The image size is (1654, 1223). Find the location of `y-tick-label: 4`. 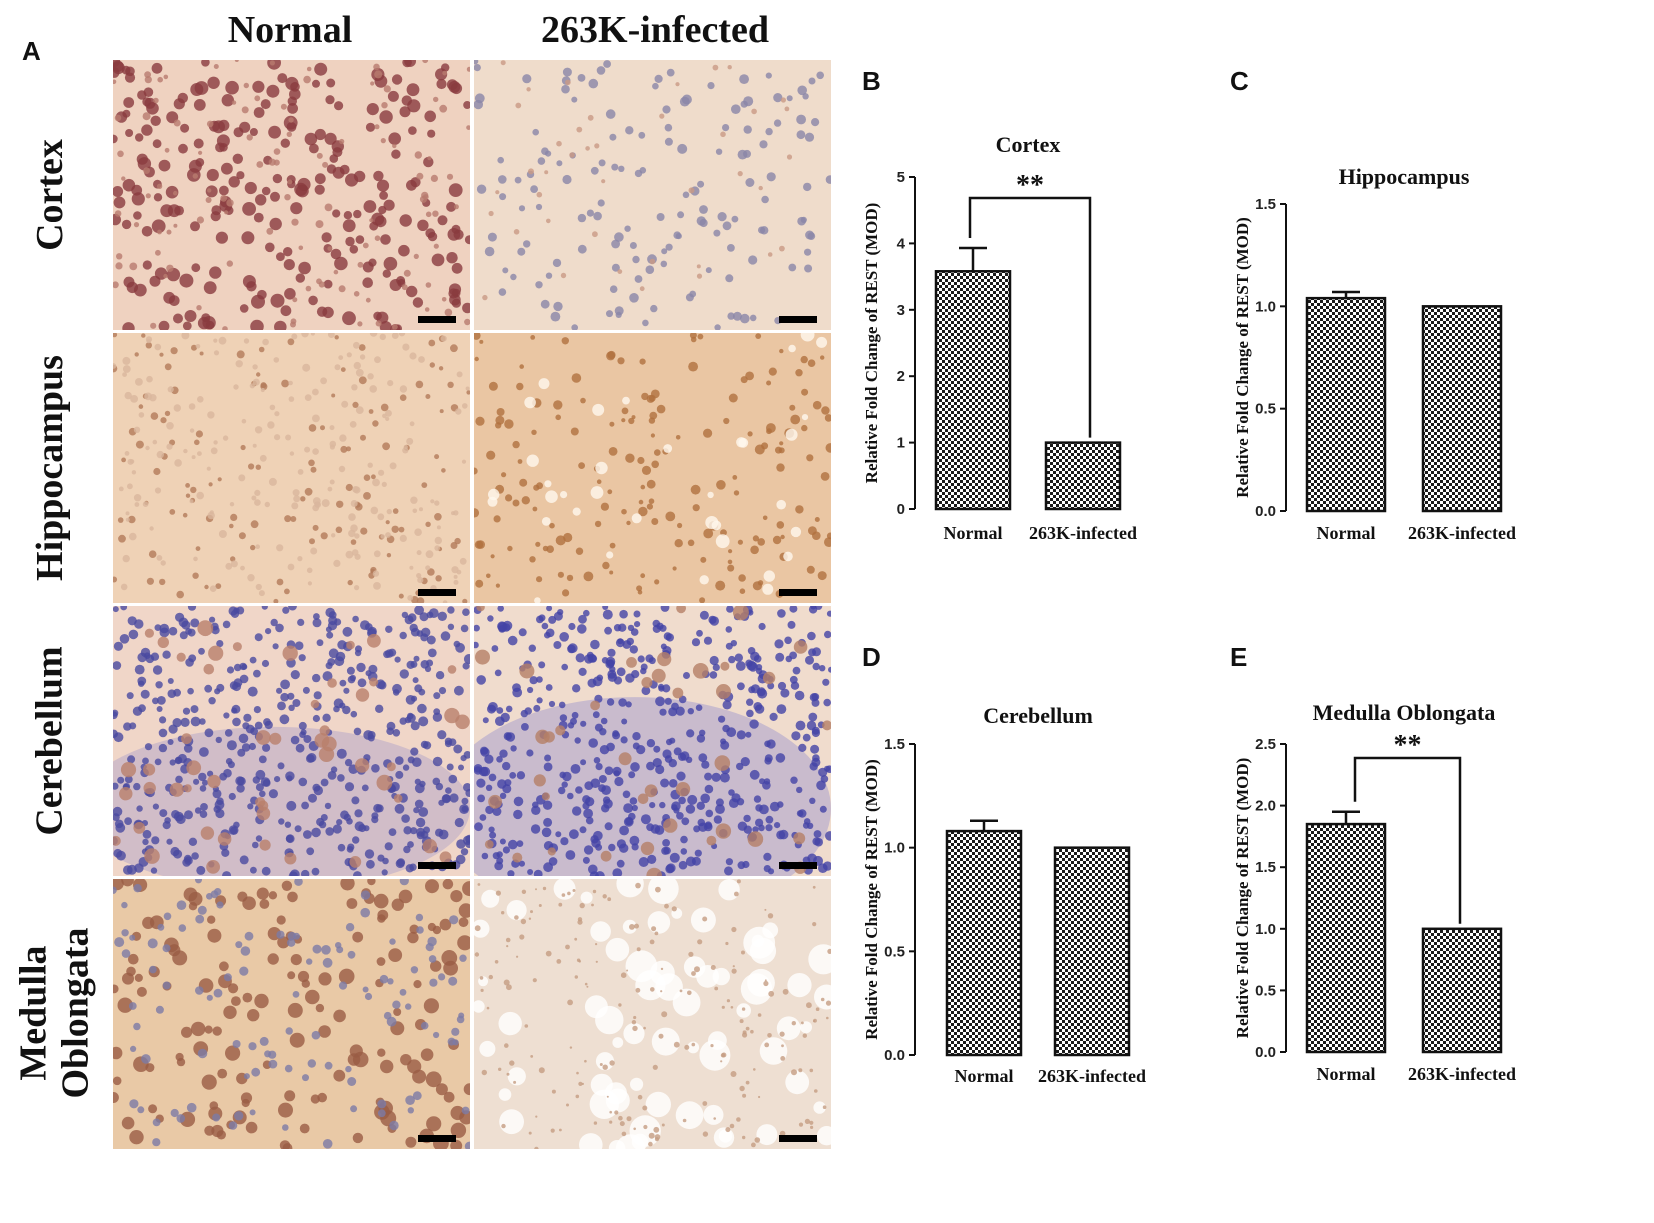

y-tick-label: 4 is located at coordinates (901, 243).